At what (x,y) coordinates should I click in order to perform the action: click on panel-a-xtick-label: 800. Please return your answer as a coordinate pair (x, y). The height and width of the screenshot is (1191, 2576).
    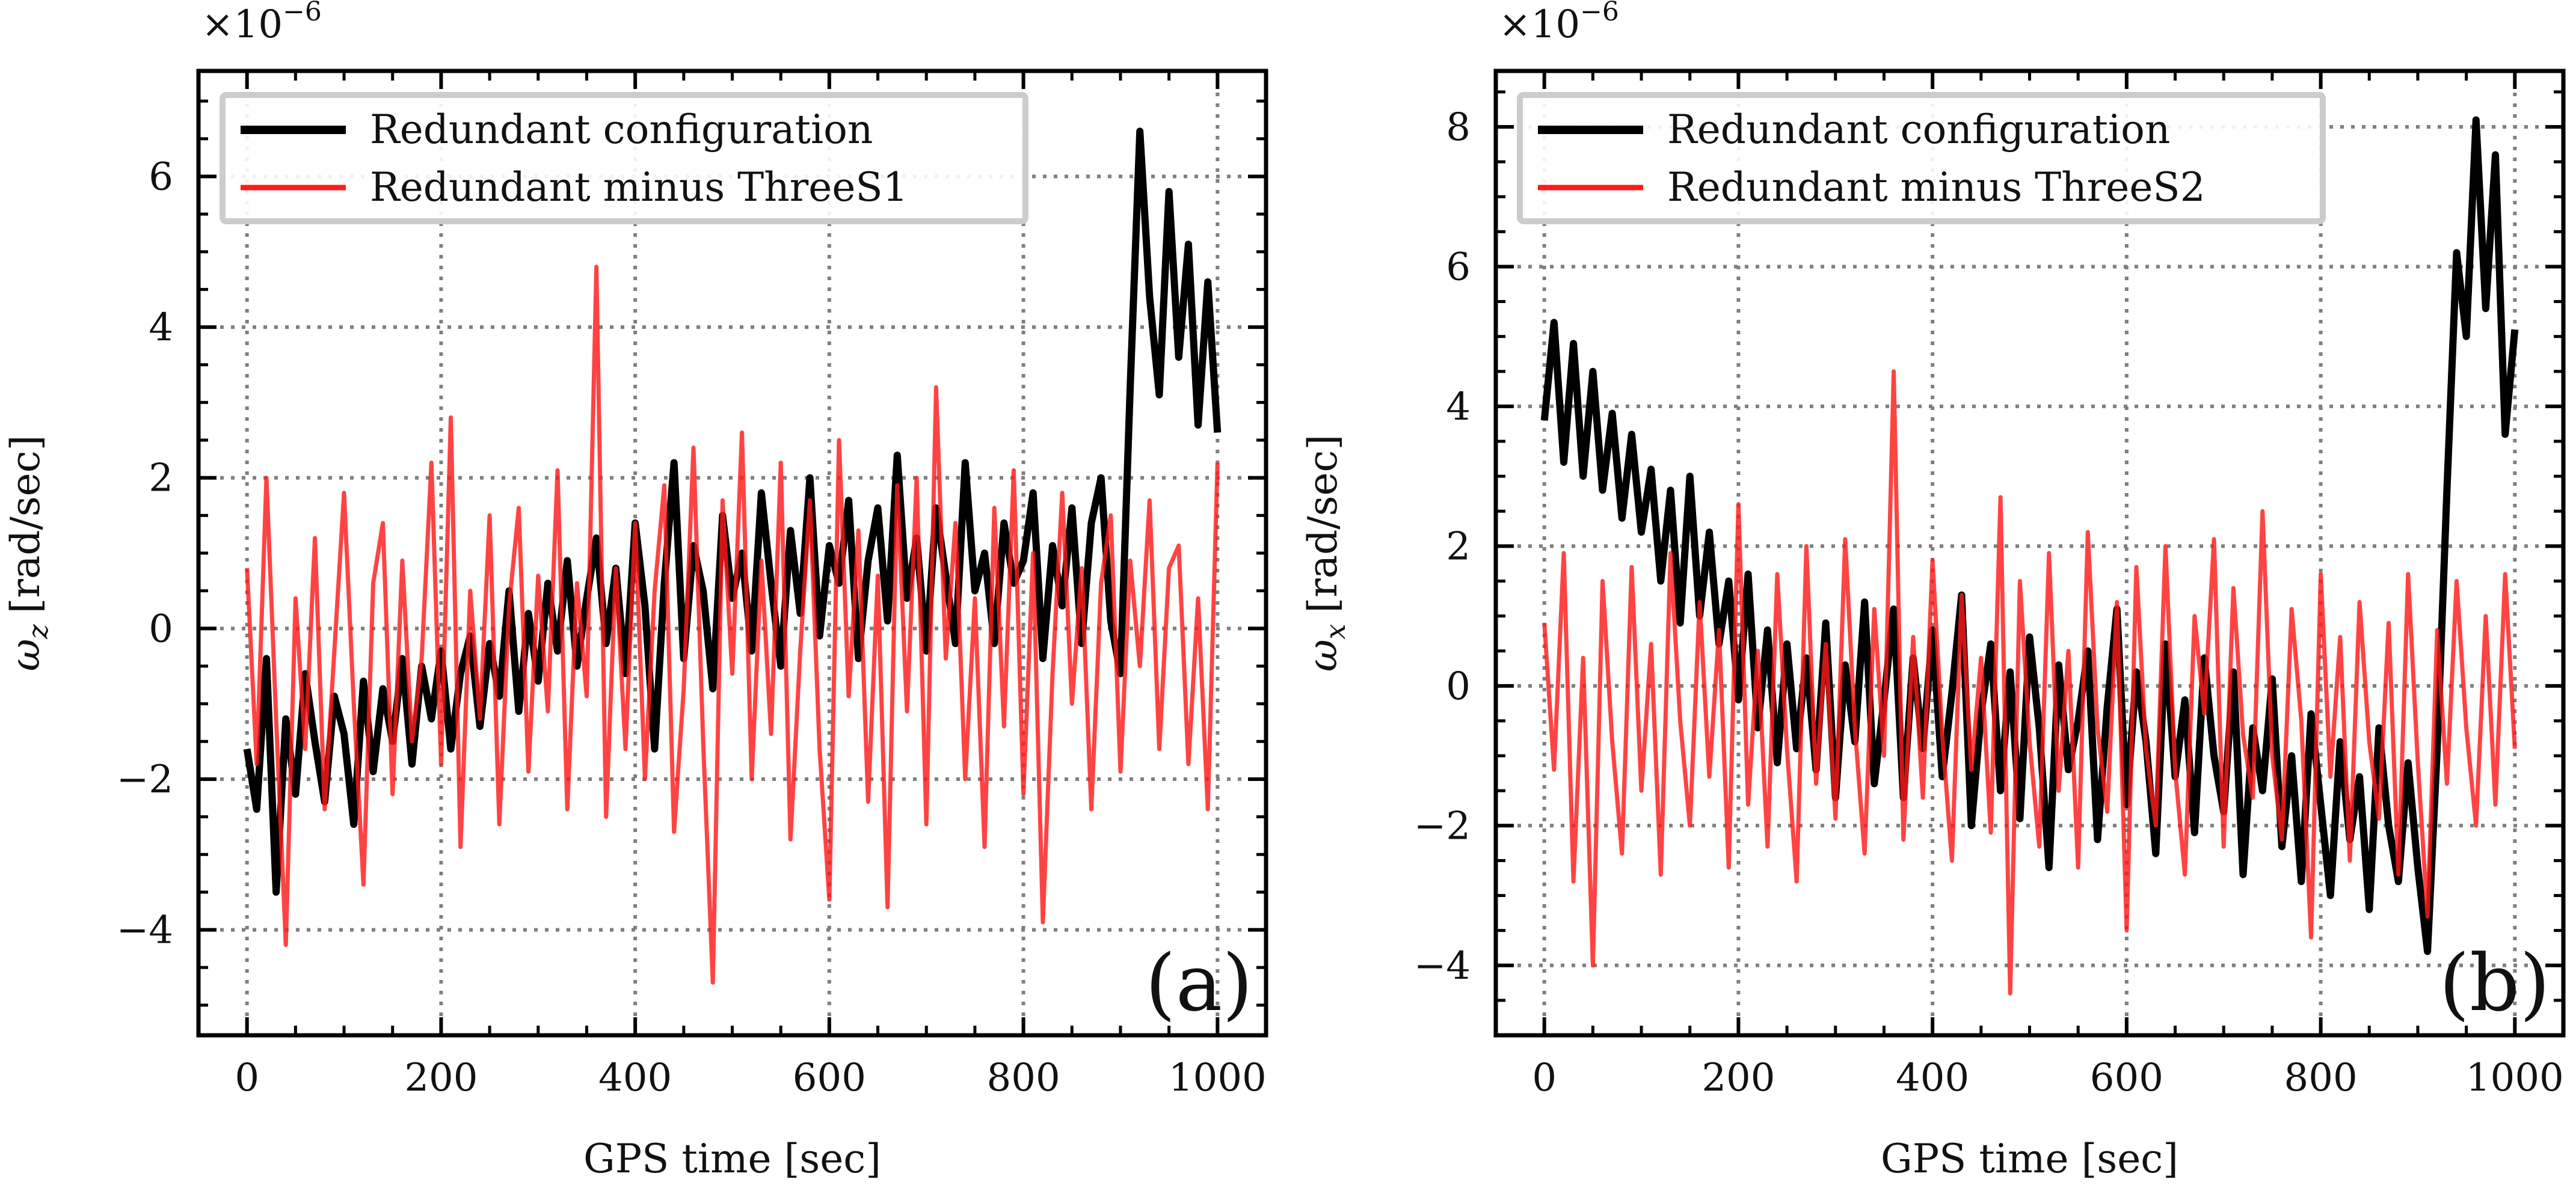
    Looking at the image, I should click on (1023, 1078).